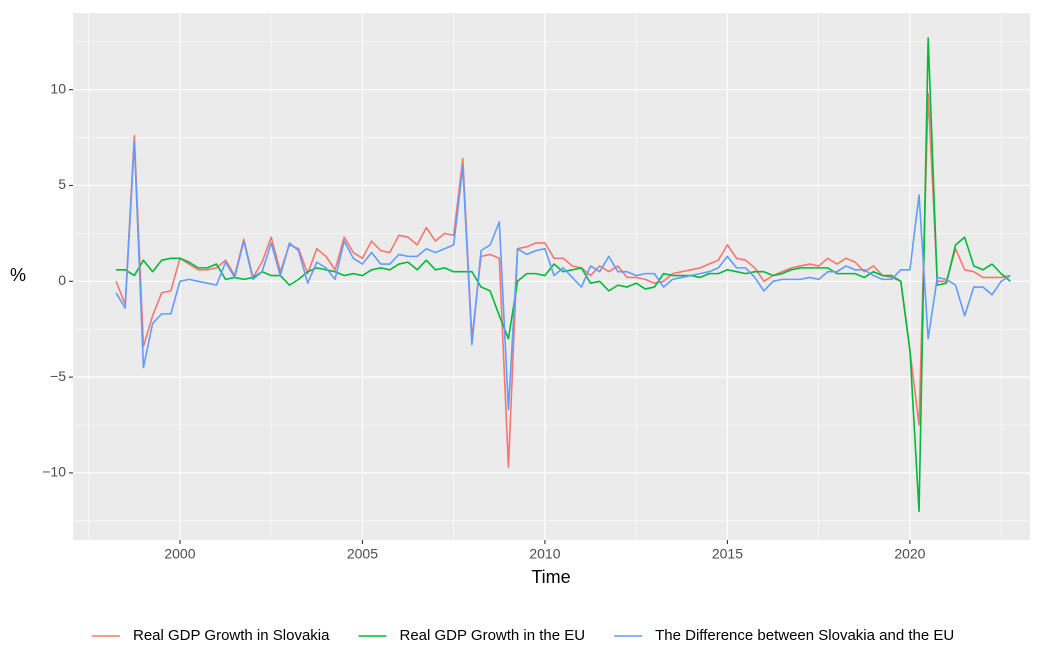  I want to click on legend-label: Real GDP Growth in the EU, so click(492, 635).